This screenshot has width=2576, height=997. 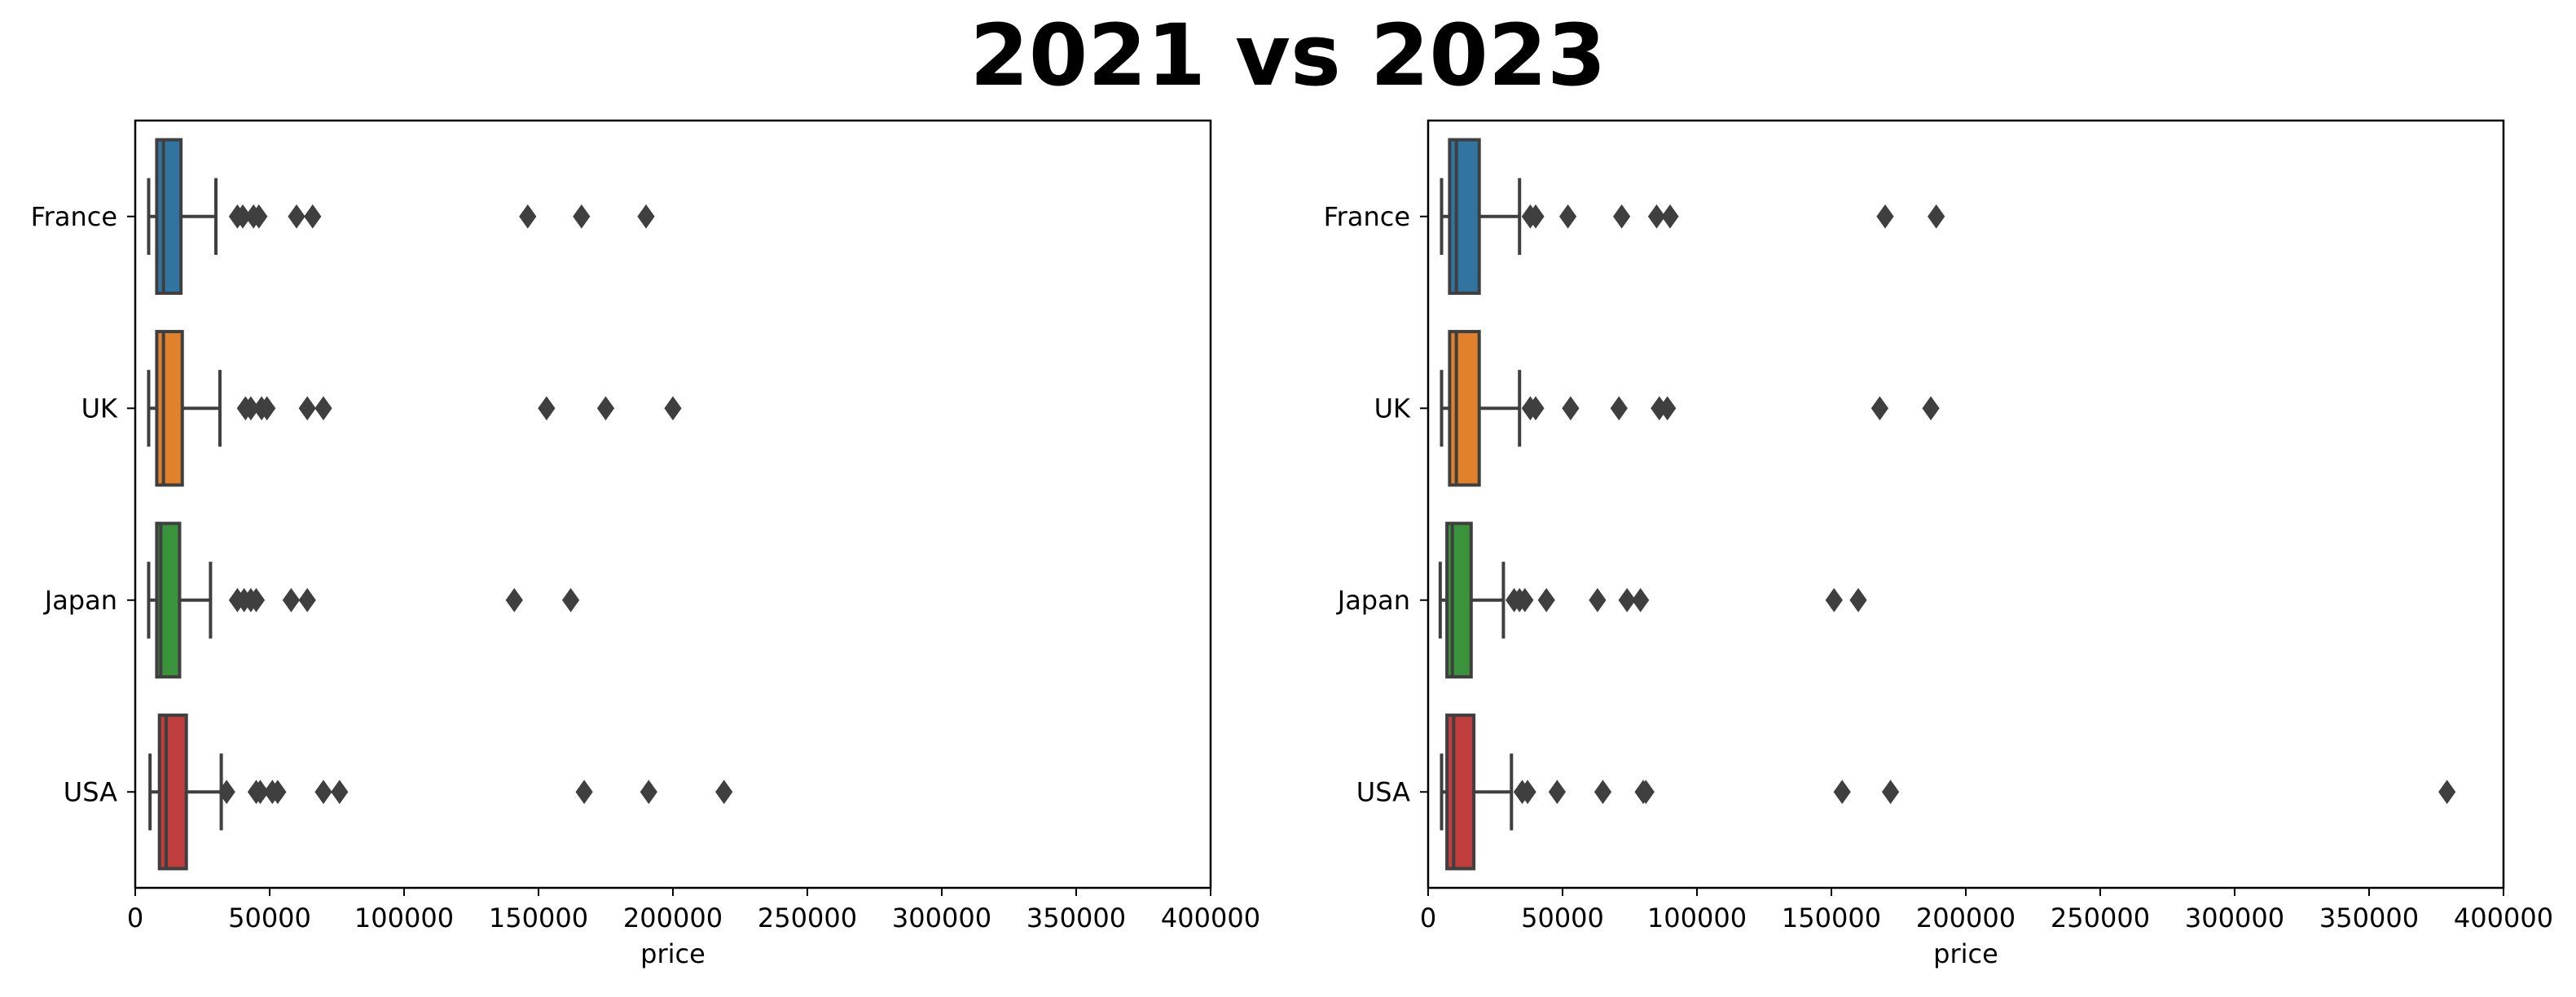 I want to click on left-box-france, so click(x=401, y=216).